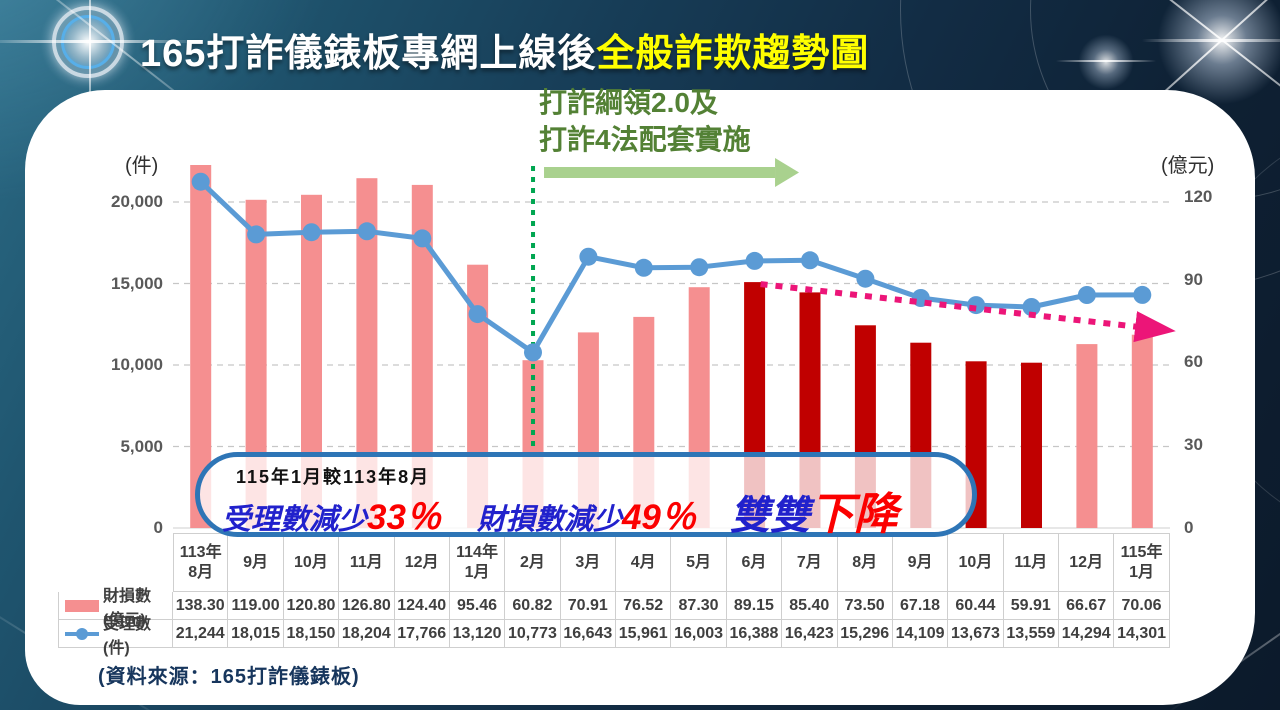  I want to click on lens-flare-small, so click(1106, 62).